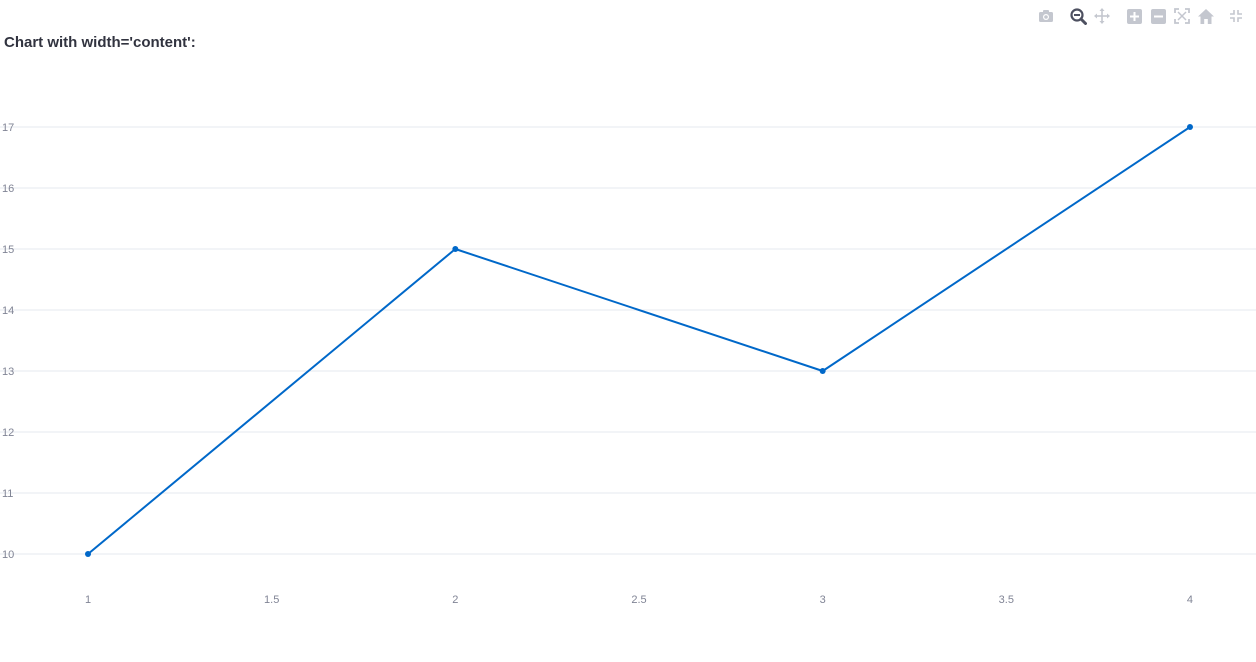  What do you see at coordinates (455, 600) in the screenshot?
I see `x-tick-label: 2` at bounding box center [455, 600].